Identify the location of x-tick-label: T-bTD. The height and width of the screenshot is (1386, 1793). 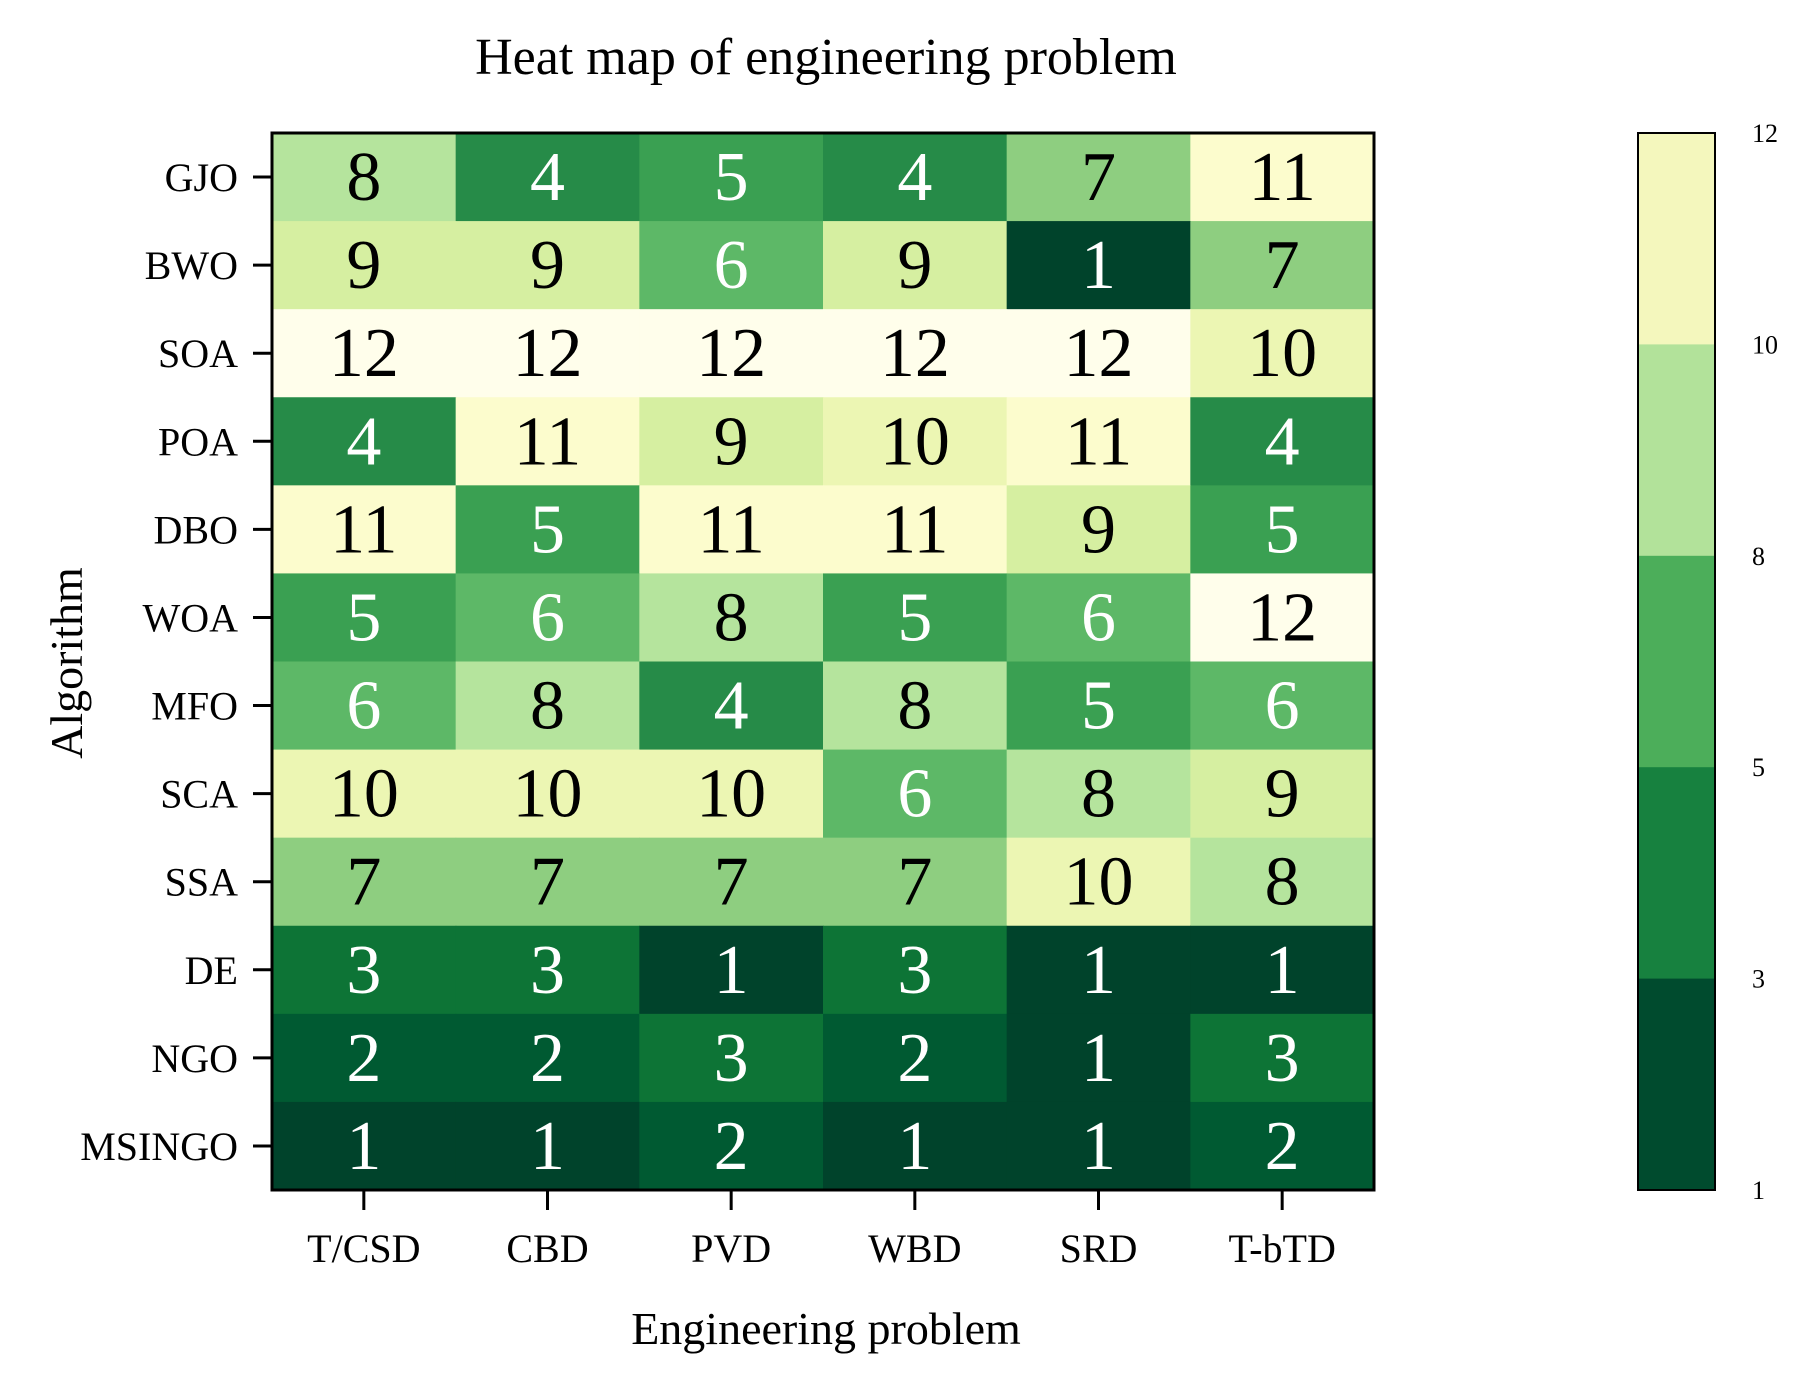
(1281, 1248).